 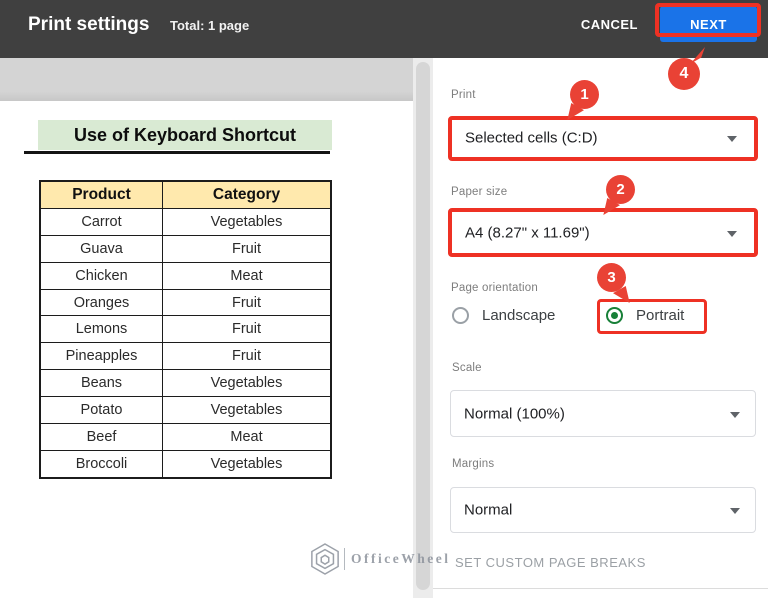 What do you see at coordinates (603, 413) in the screenshot?
I see `scale-dropdown: Normal (100%)` at bounding box center [603, 413].